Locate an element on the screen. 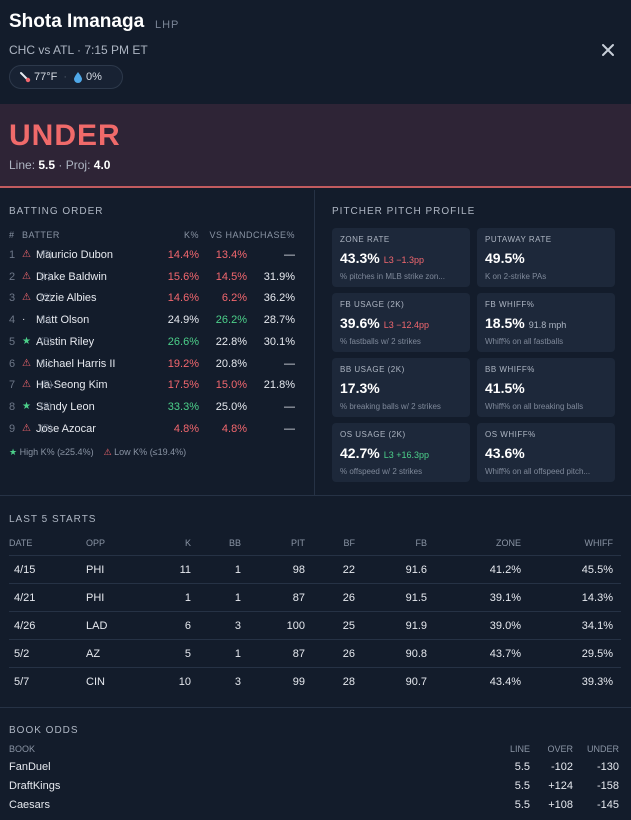  thermometer-icon is located at coordinates (25, 77).